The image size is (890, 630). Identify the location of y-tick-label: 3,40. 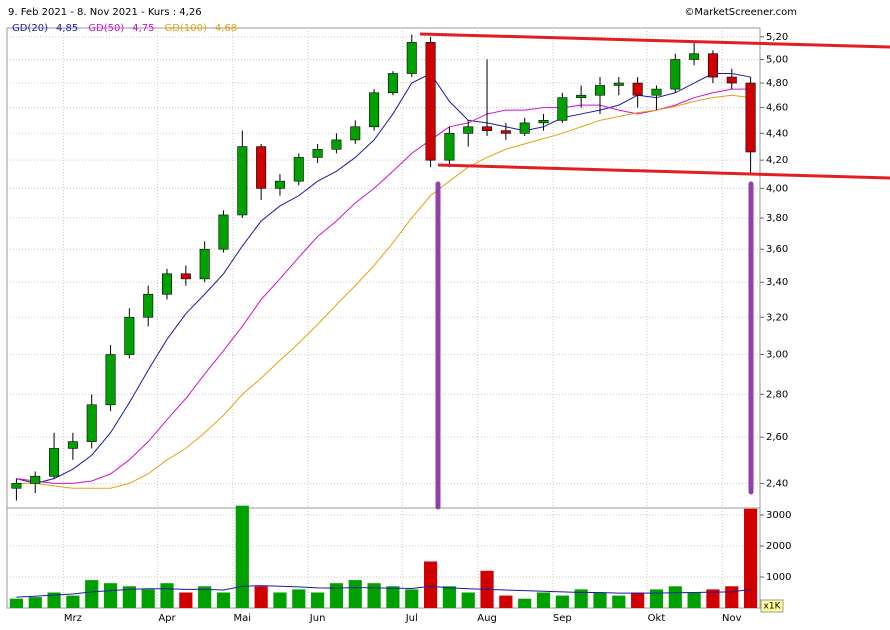
(777, 282).